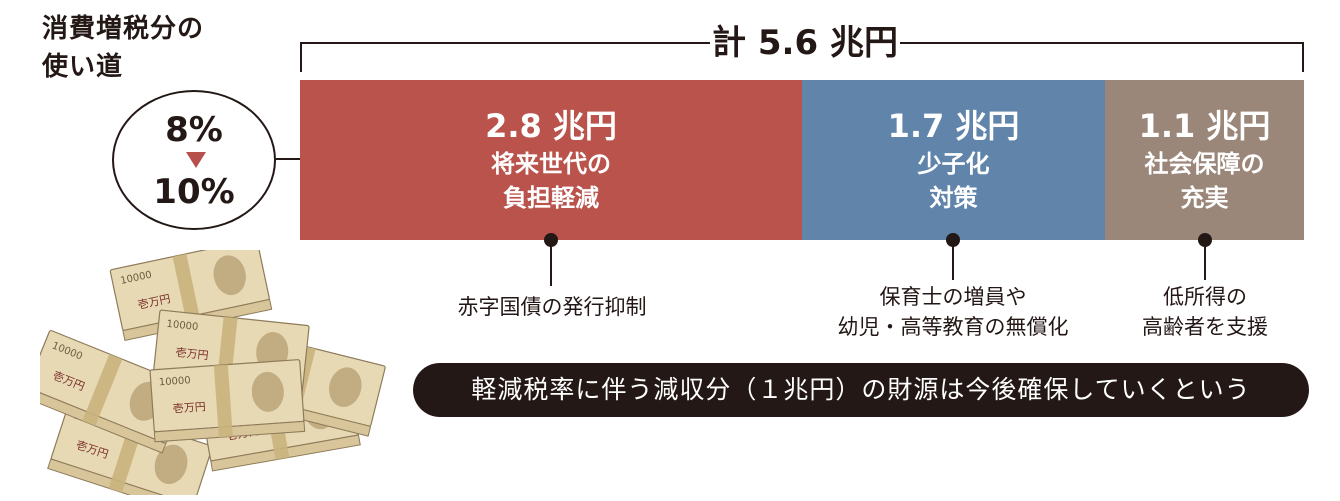 This screenshot has height=501, width=1340. I want to click on segment-amount: 2.8 兆円, so click(551, 126).